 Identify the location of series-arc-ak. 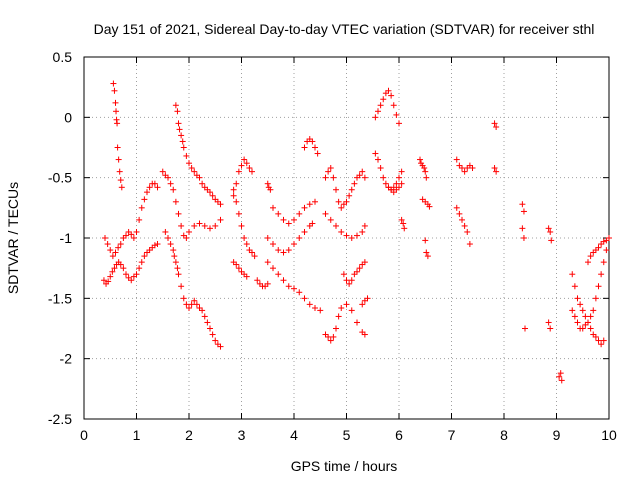
(588, 309).